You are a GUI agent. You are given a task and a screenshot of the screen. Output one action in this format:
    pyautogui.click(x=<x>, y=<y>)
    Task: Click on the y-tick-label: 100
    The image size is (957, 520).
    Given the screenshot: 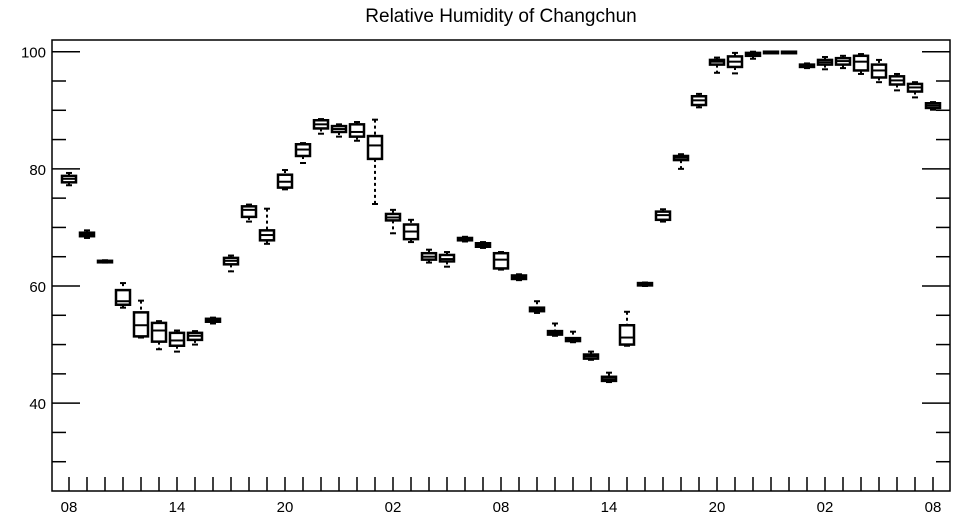 What is the action you would take?
    pyautogui.click(x=33, y=53)
    